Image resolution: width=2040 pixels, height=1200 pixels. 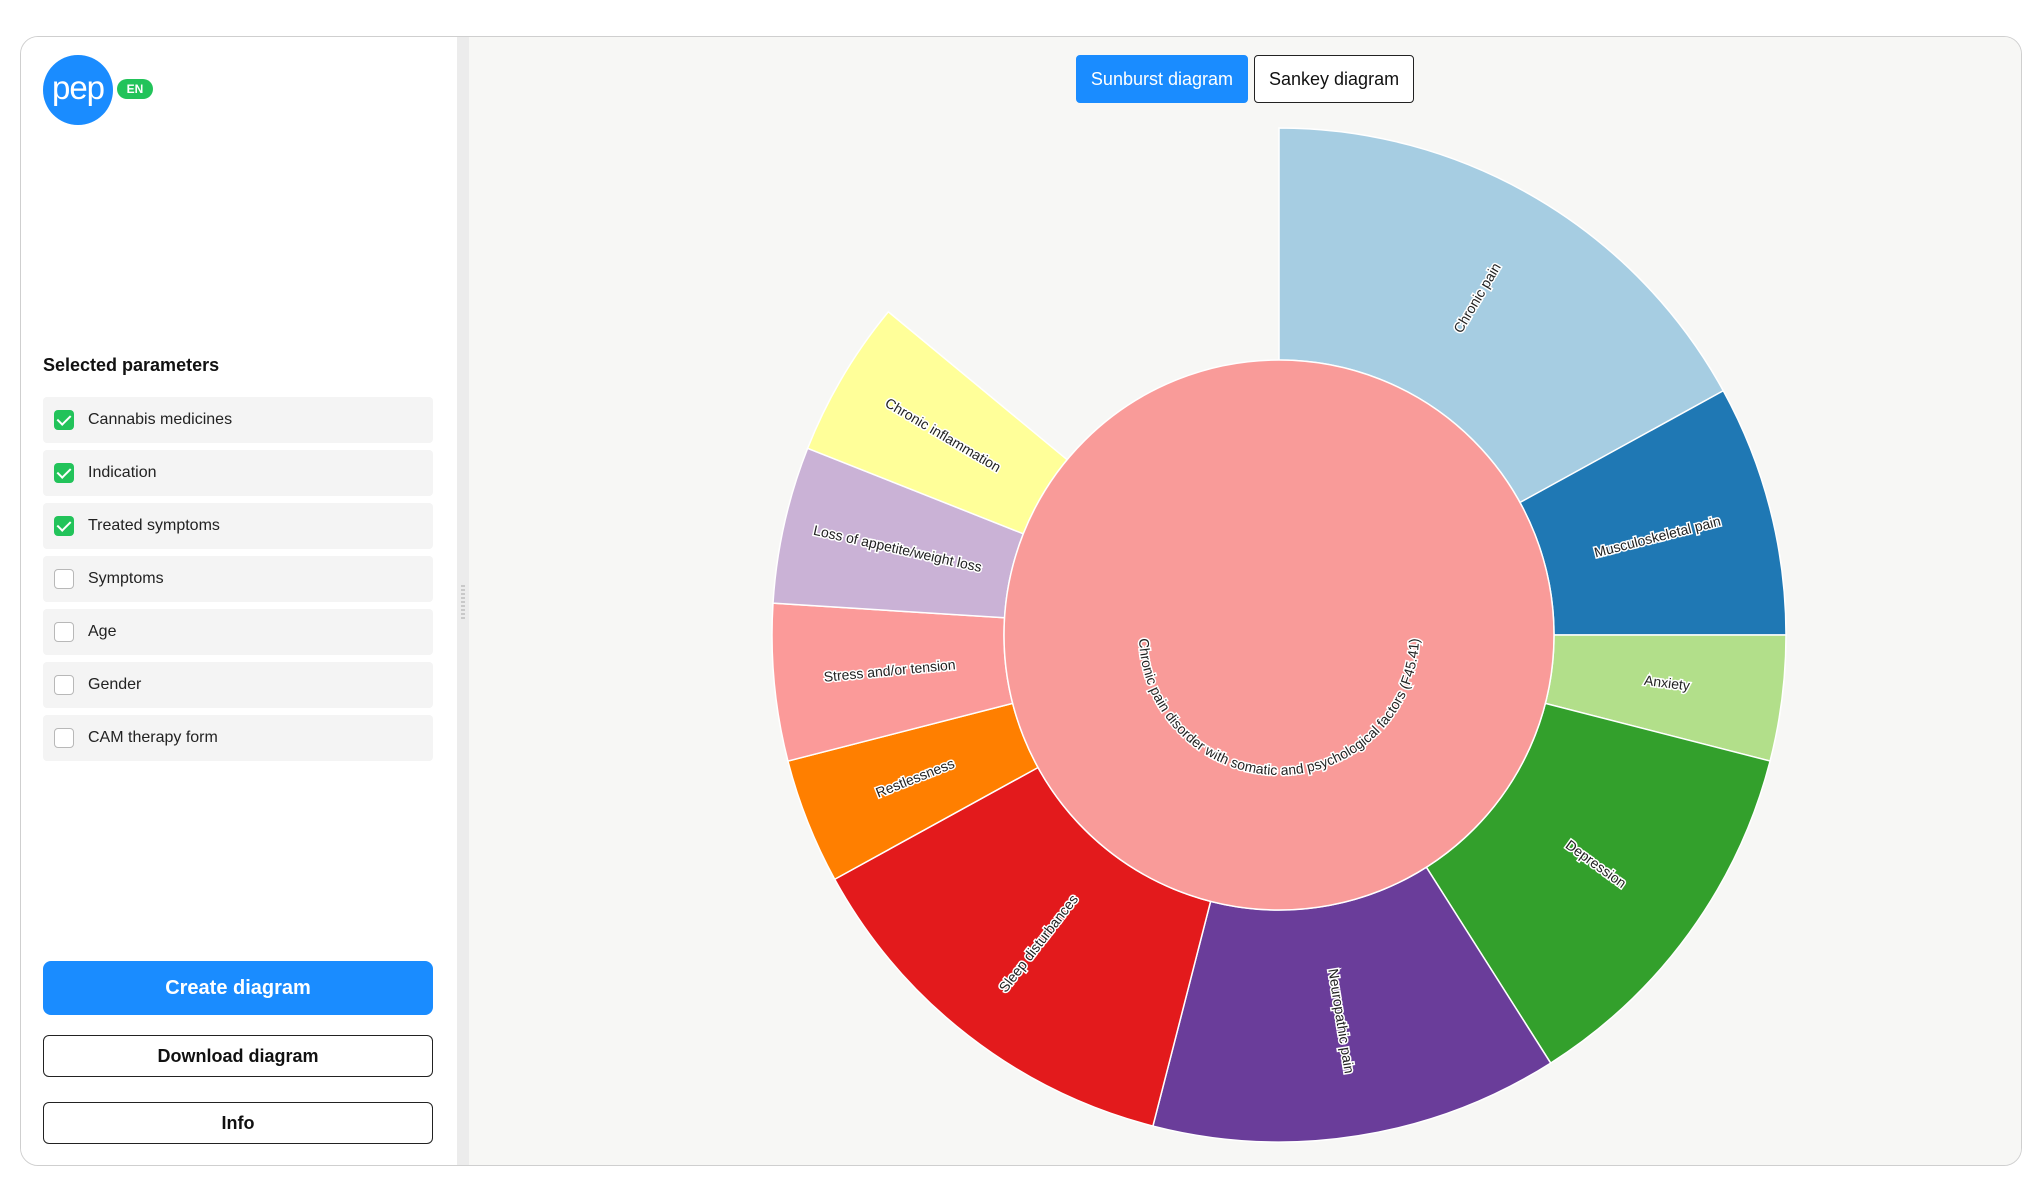 I want to click on param-label: Indication, so click(x=122, y=472).